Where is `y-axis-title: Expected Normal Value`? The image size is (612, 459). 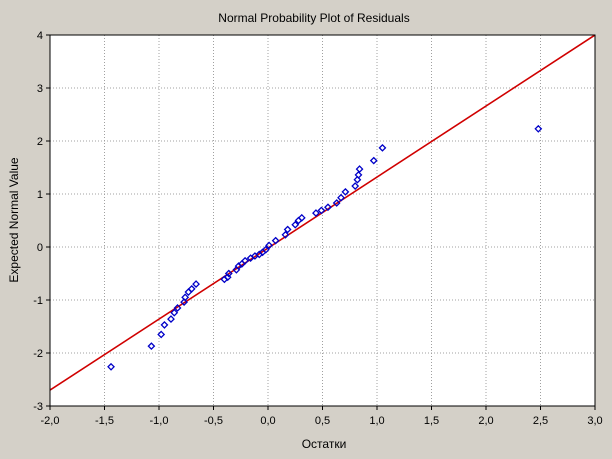 y-axis-title: Expected Normal Value is located at coordinates (14, 220).